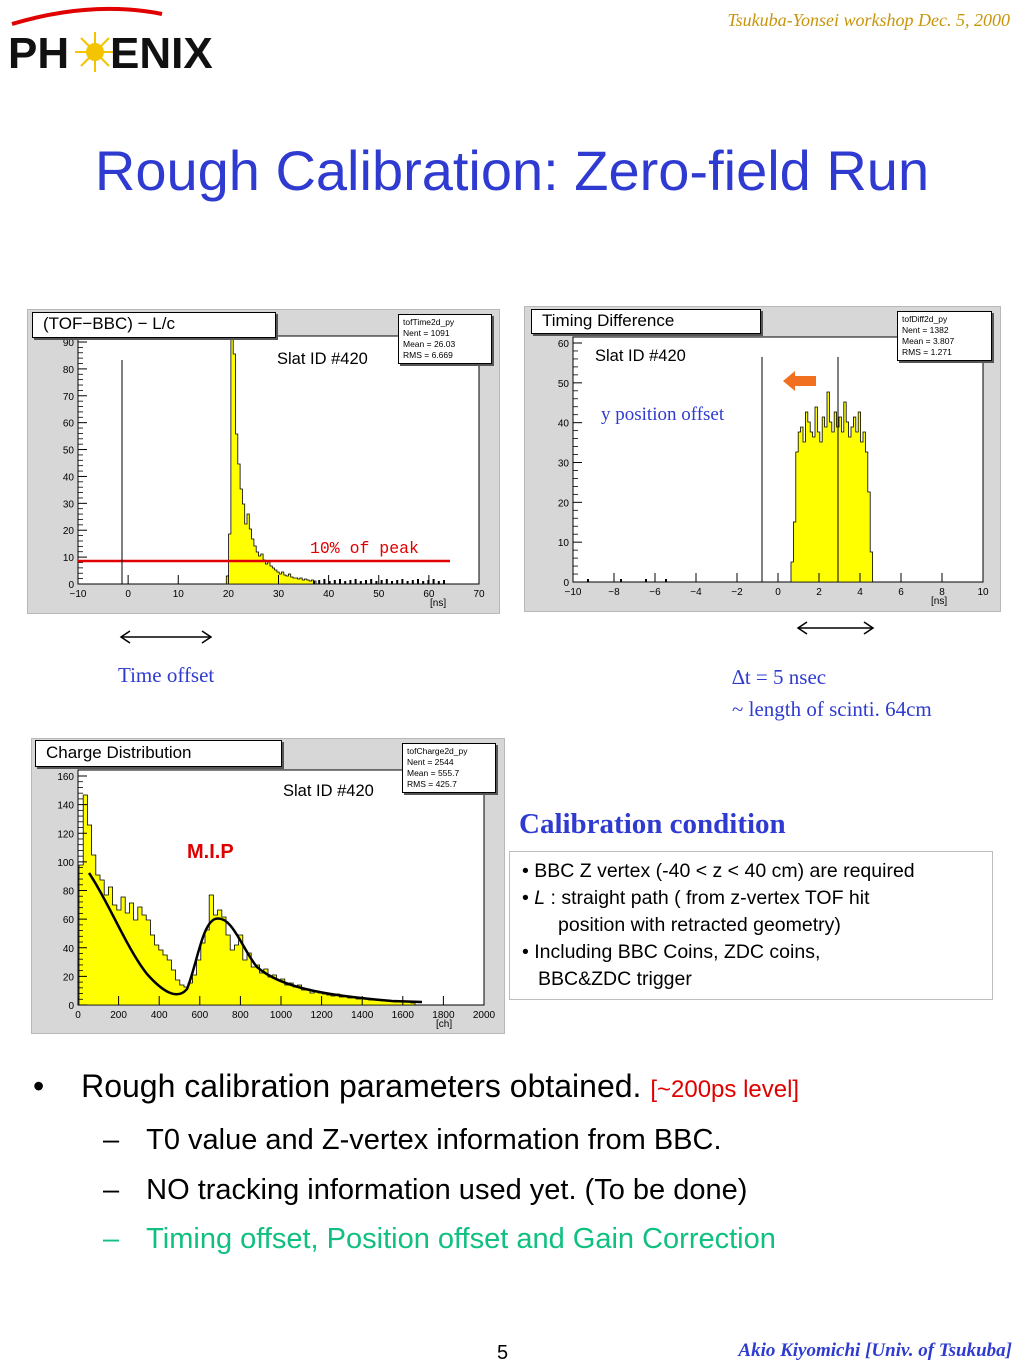 This screenshot has height=1365, width=1024. What do you see at coordinates (901, 592) in the screenshot?
I see `x-tick-label: 6` at bounding box center [901, 592].